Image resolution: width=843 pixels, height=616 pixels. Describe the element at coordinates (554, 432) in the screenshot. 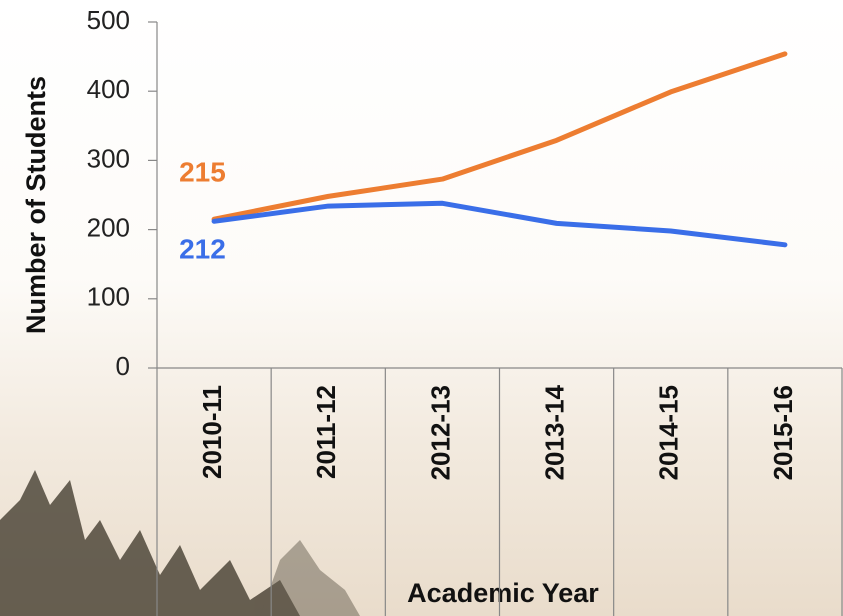

I see `x-tick-label: 2013-14` at that location.